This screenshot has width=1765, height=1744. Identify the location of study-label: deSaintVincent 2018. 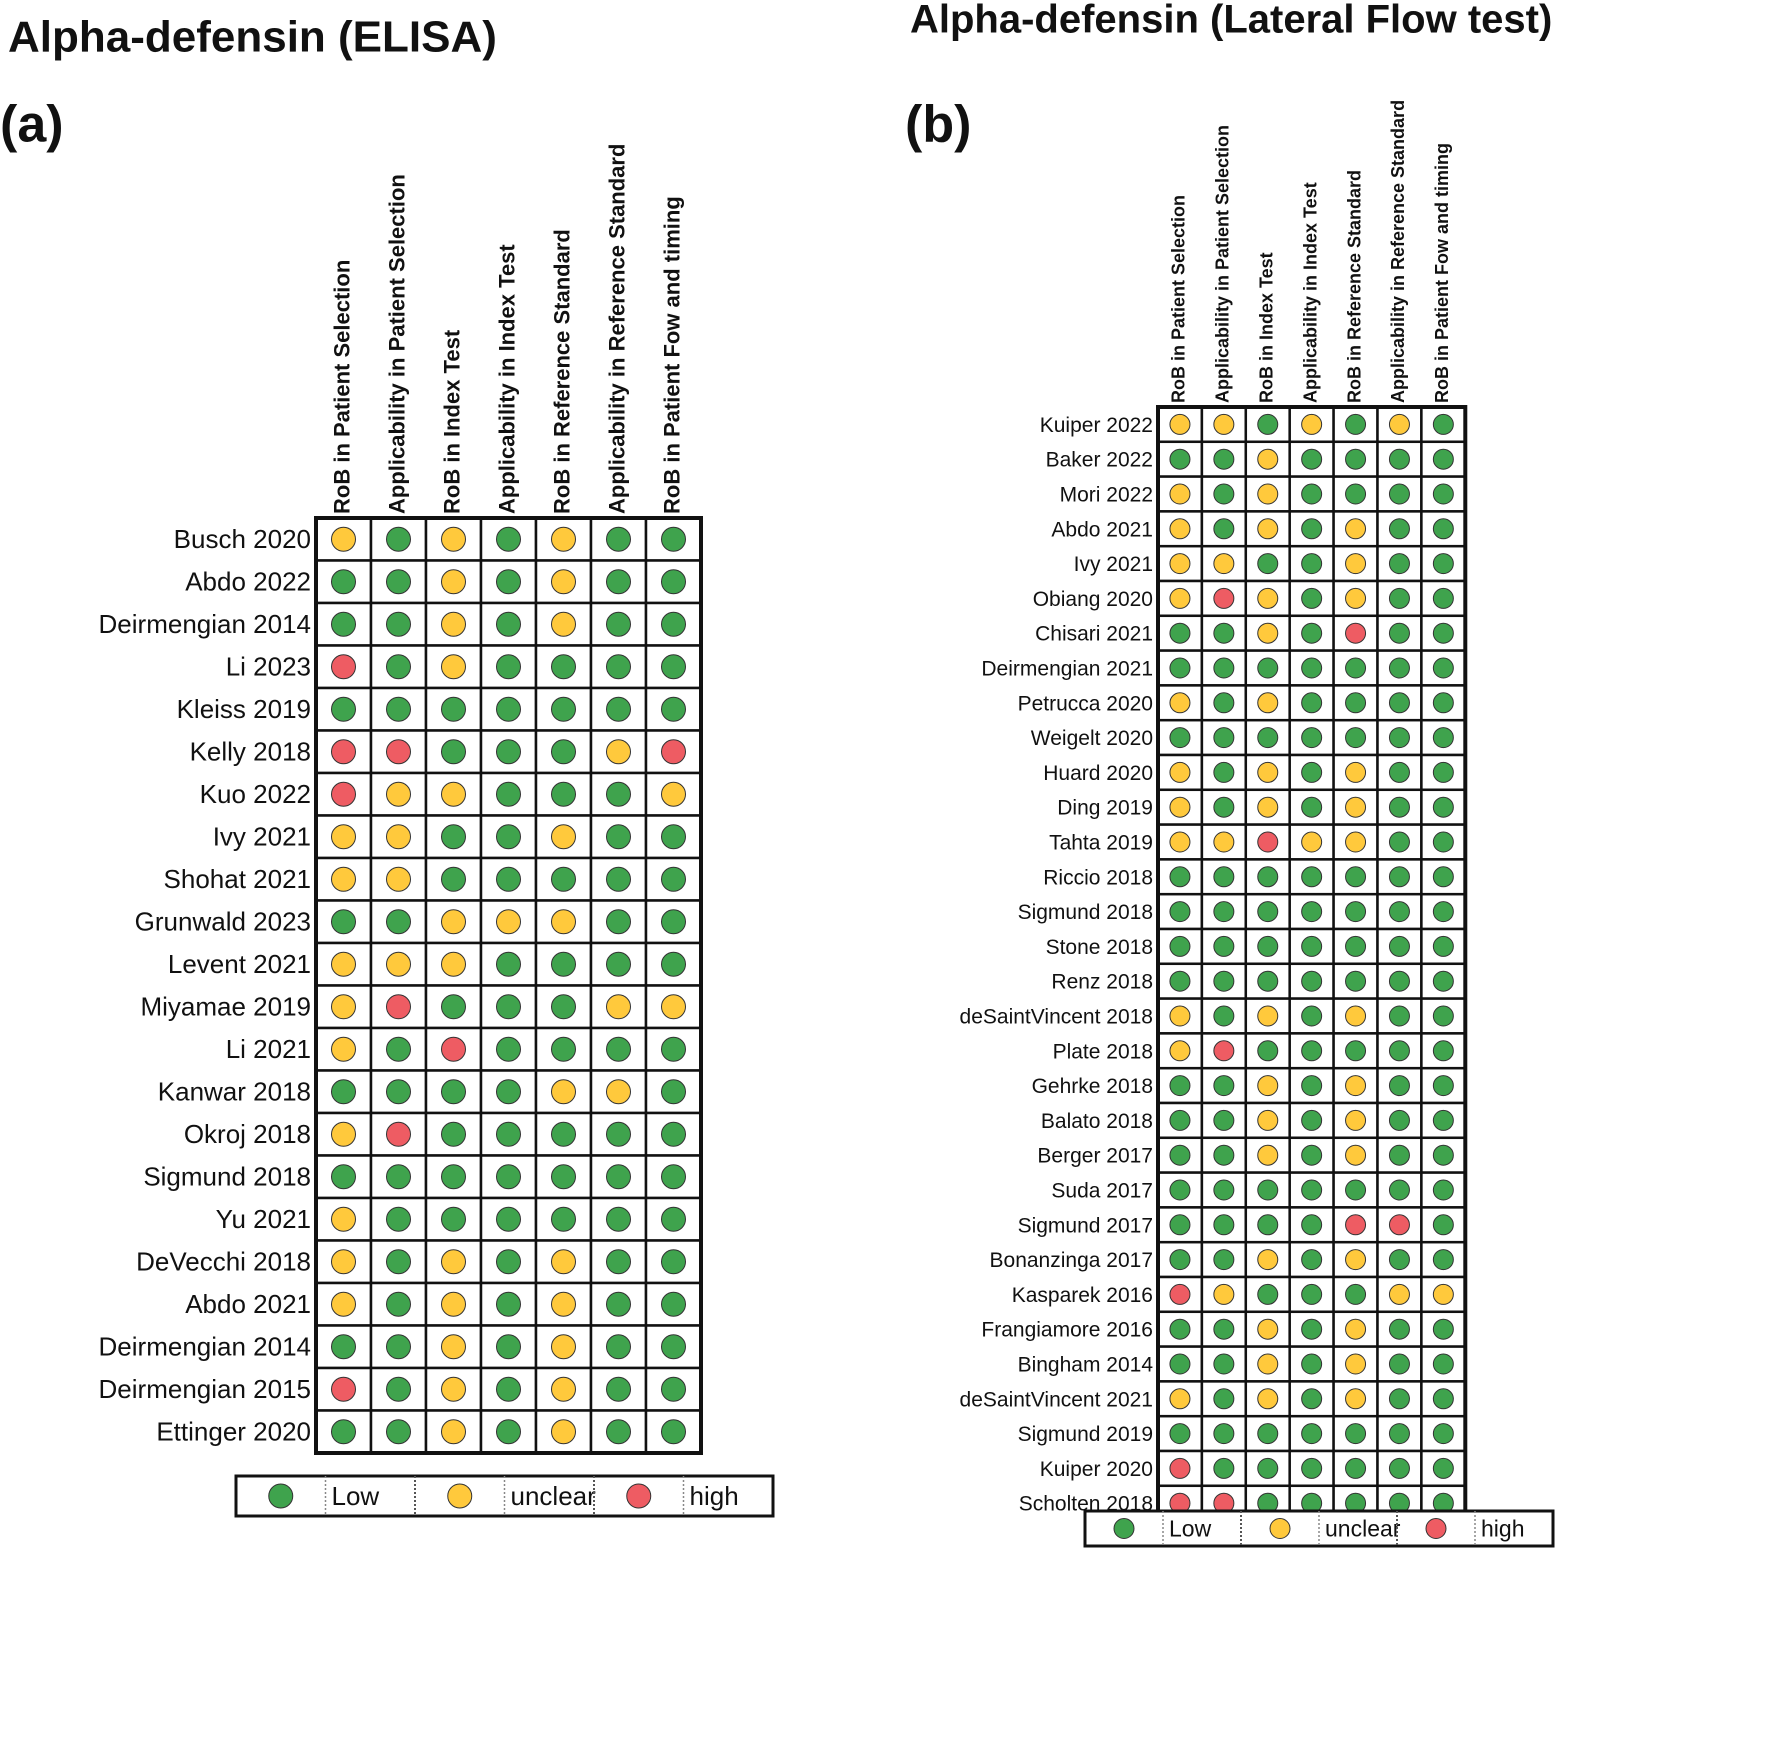
(1056, 1017).